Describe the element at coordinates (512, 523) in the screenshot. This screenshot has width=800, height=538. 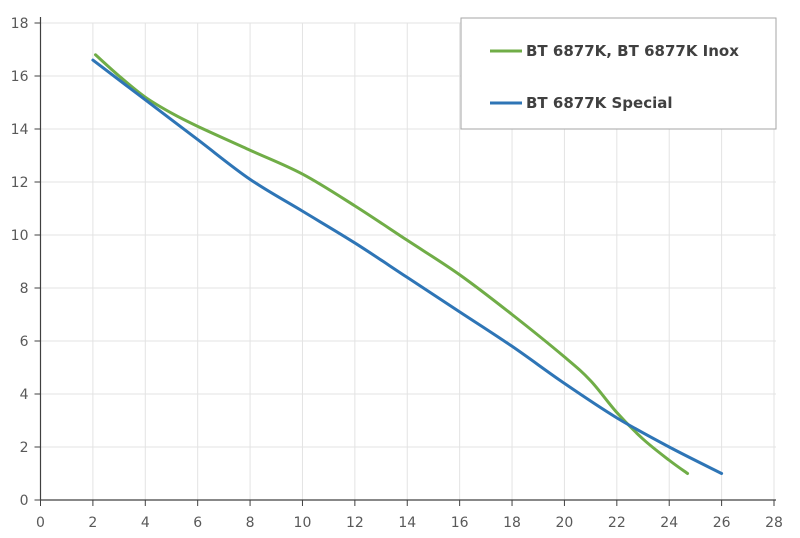
I see `x-tick-label: 18` at that location.